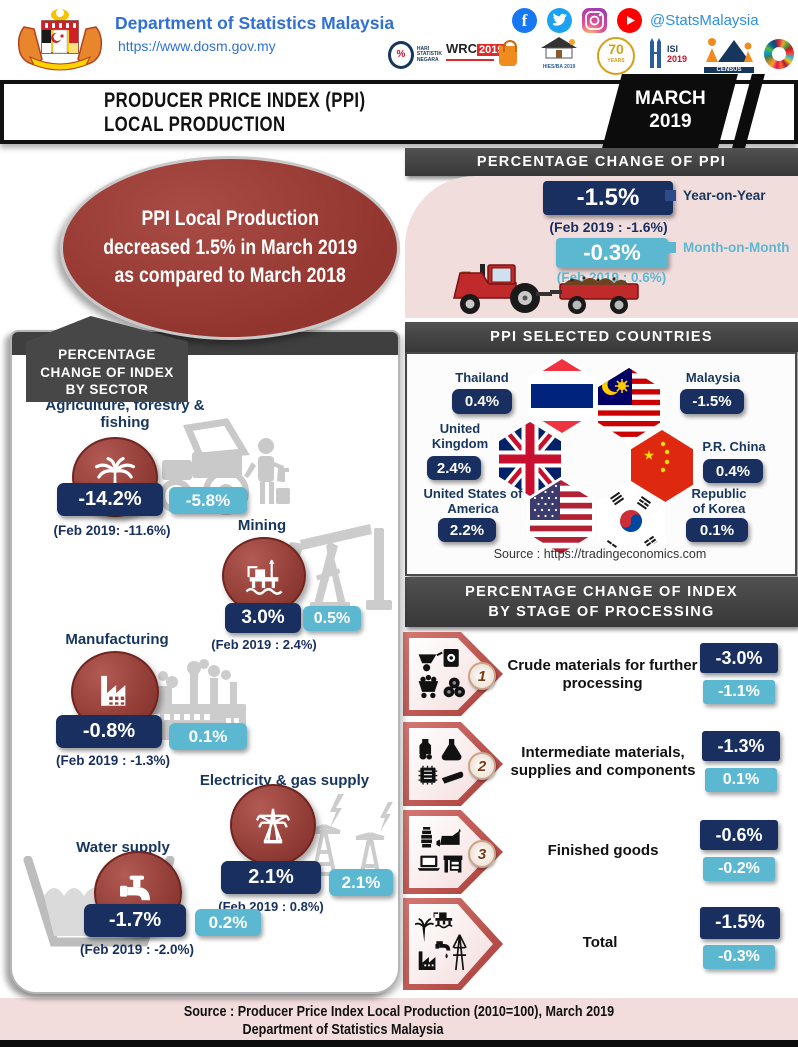  Describe the element at coordinates (779, 54) in the screenshot. I see `sdg-wheel-icon` at that location.